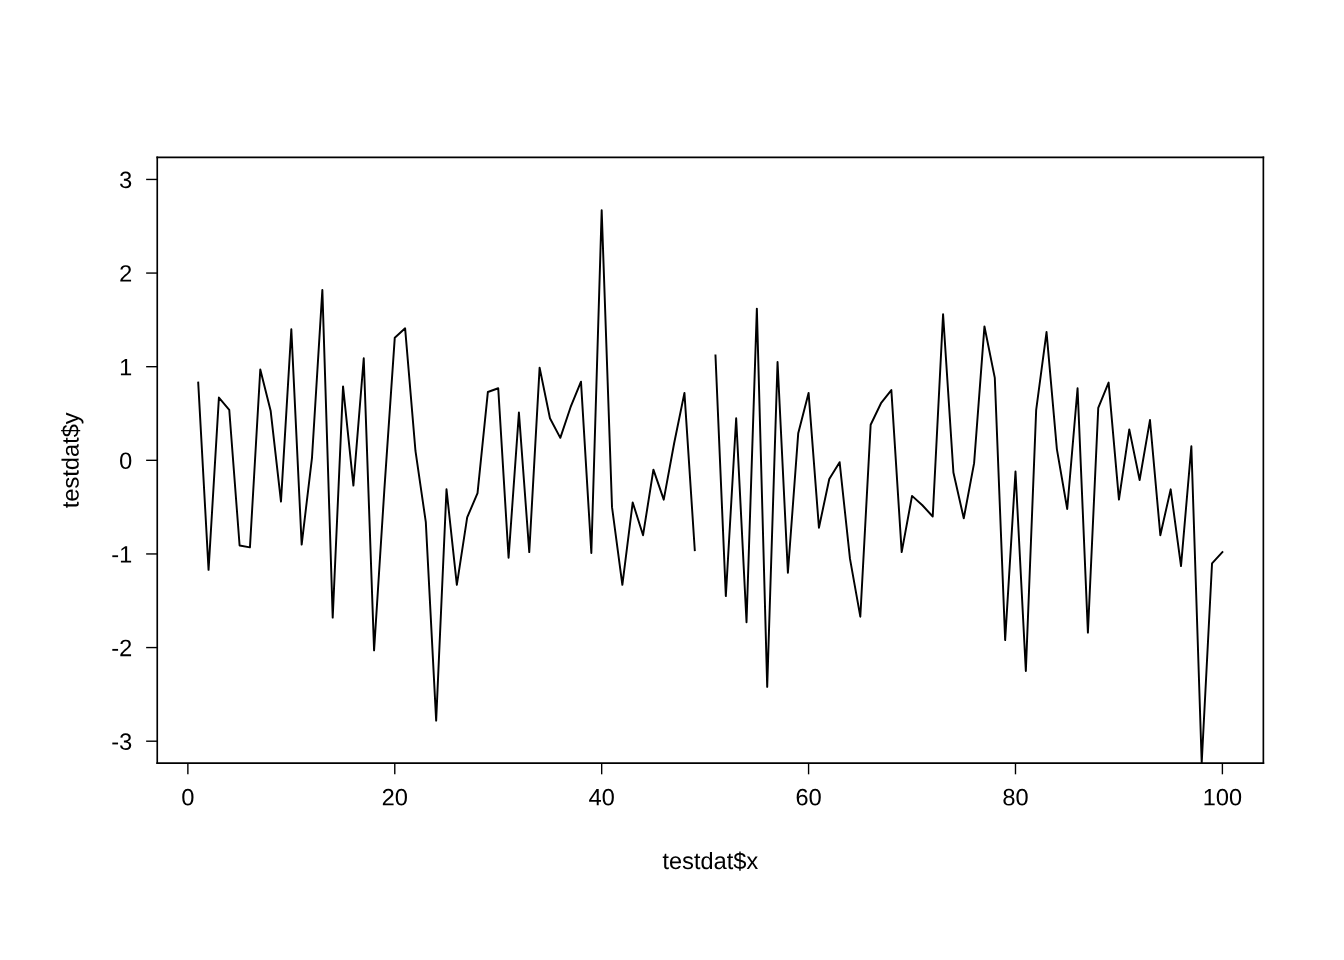 The height and width of the screenshot is (960, 1344). I want to click on y-tick-label: 2, so click(126, 273).